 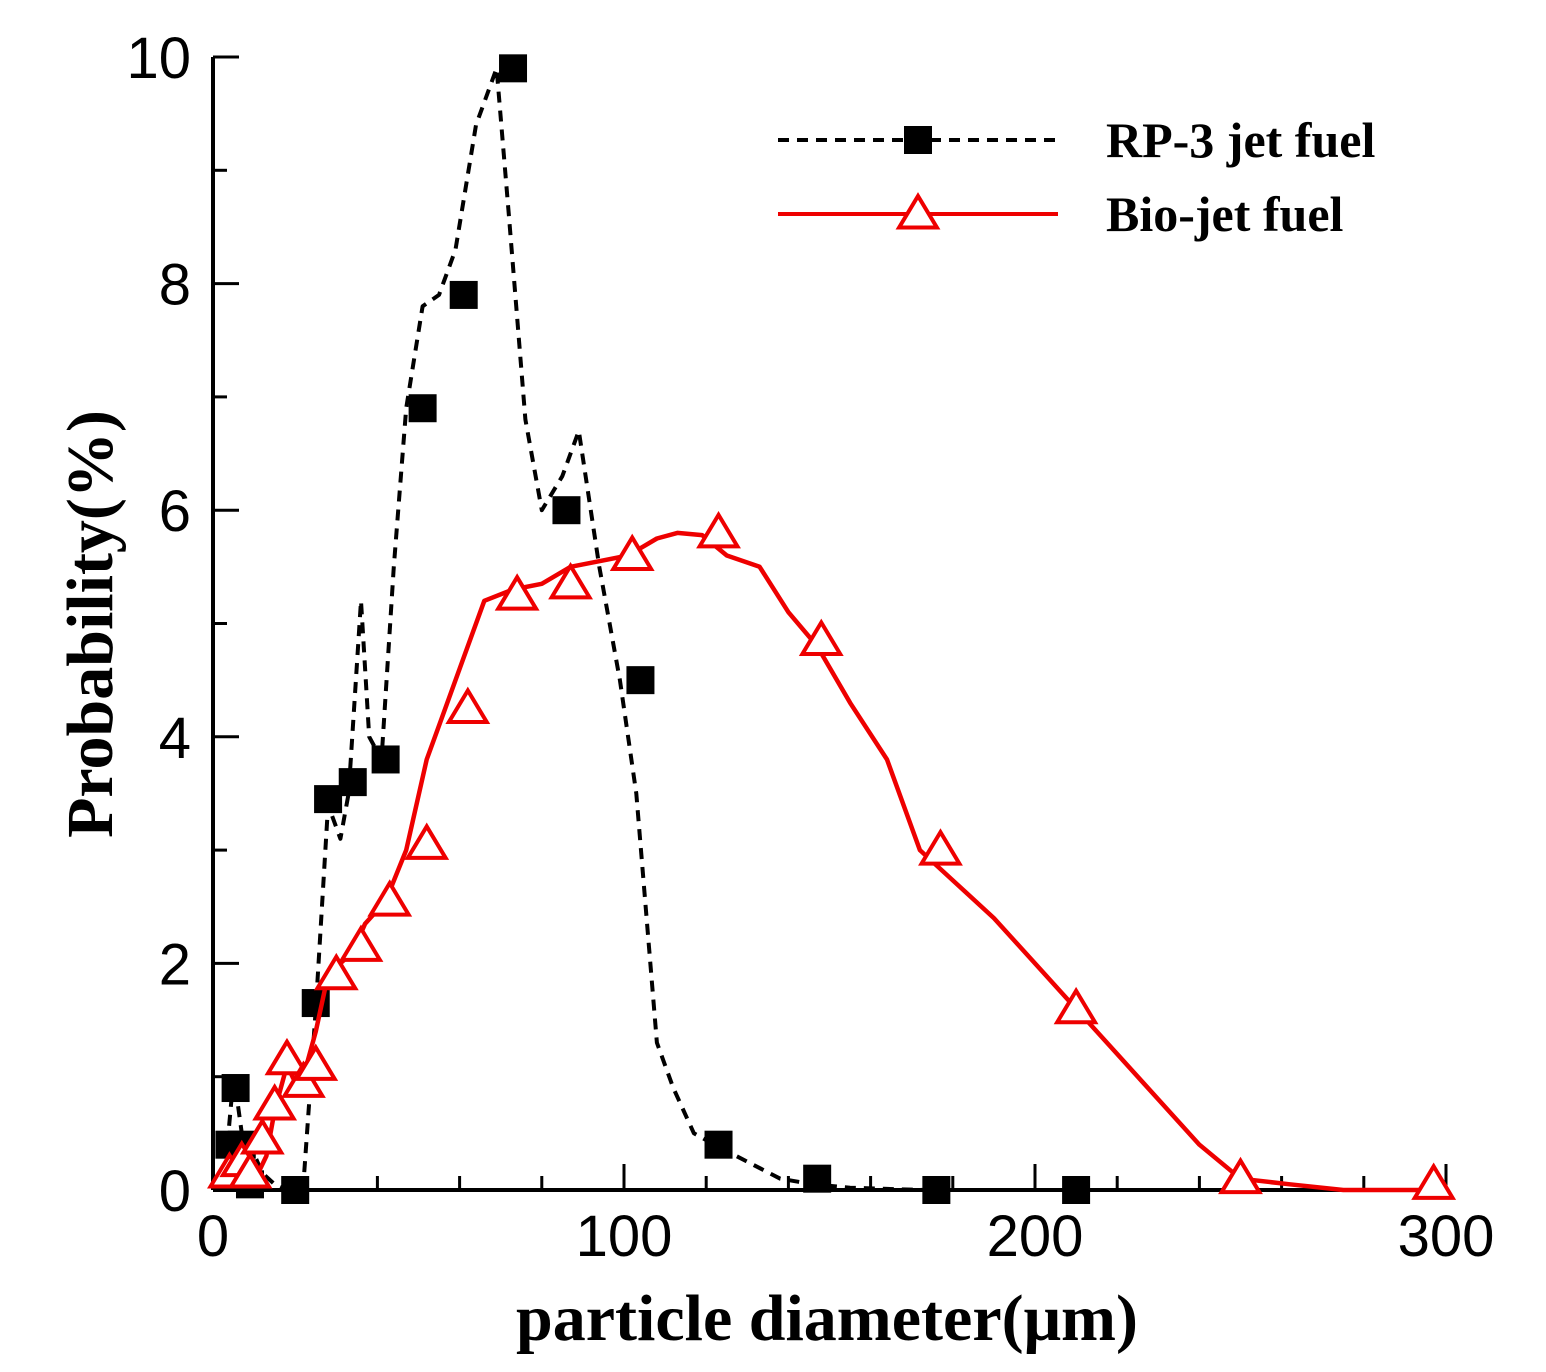 I want to click on x-axis-title: particle diameter(μm), so click(x=827, y=1318).